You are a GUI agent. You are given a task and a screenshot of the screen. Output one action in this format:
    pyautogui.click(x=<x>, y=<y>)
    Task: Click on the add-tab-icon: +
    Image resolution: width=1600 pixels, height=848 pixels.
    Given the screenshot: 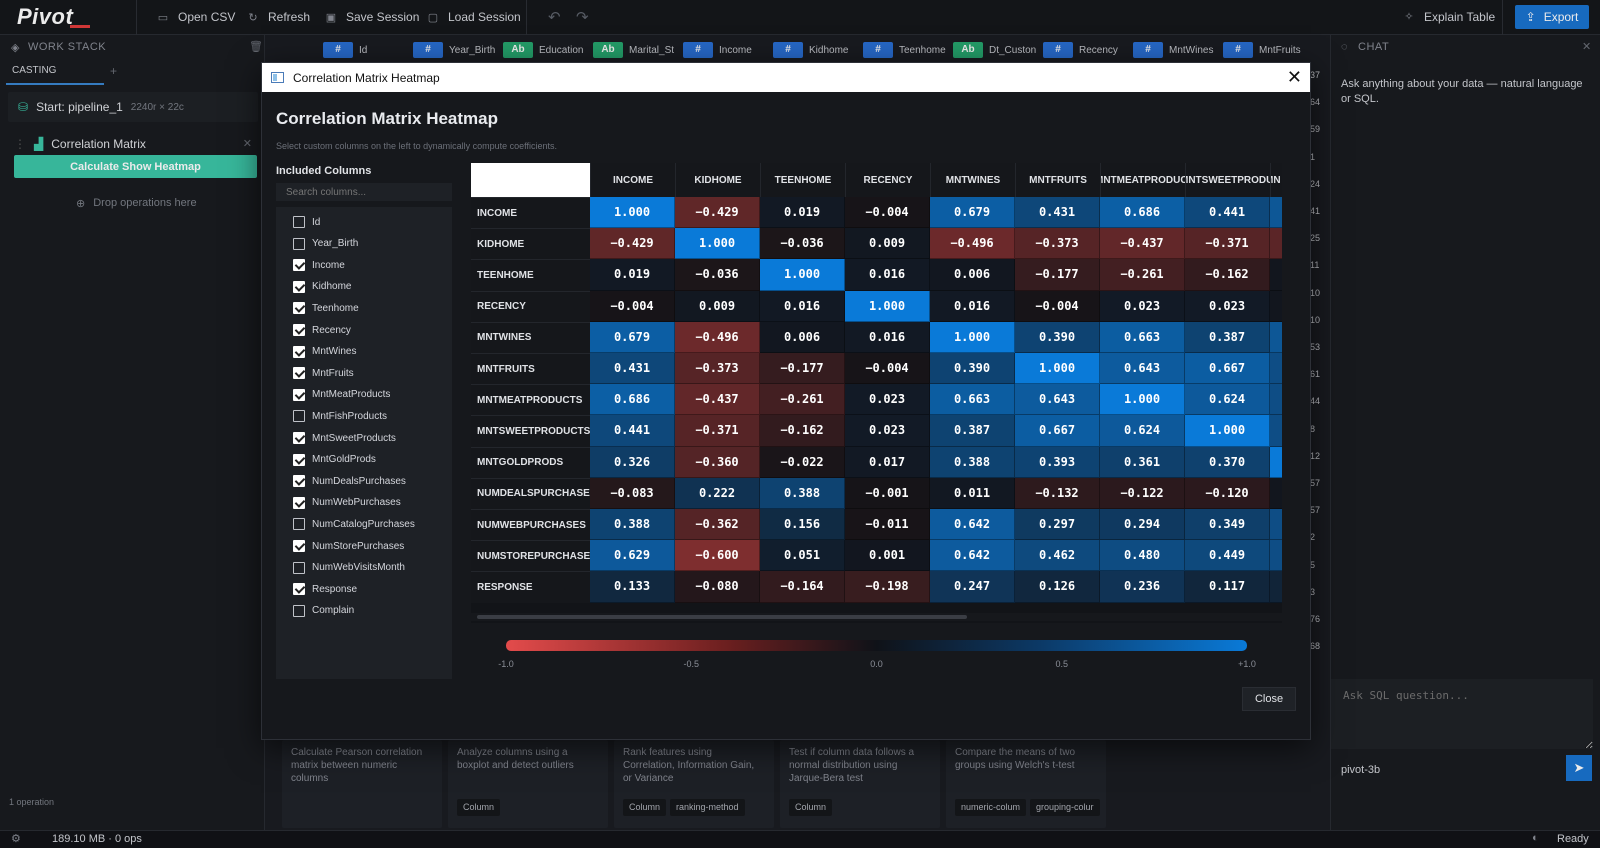 What is the action you would take?
    pyautogui.click(x=114, y=71)
    